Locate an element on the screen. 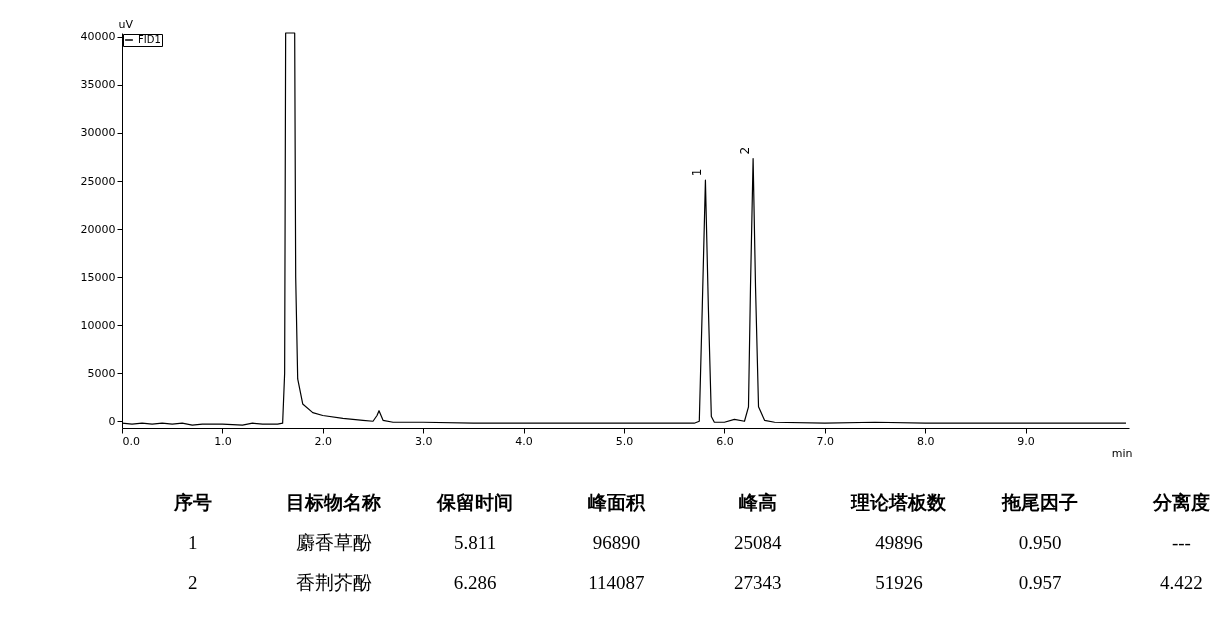  y-tick-label: 20000 is located at coordinates (98, 229).